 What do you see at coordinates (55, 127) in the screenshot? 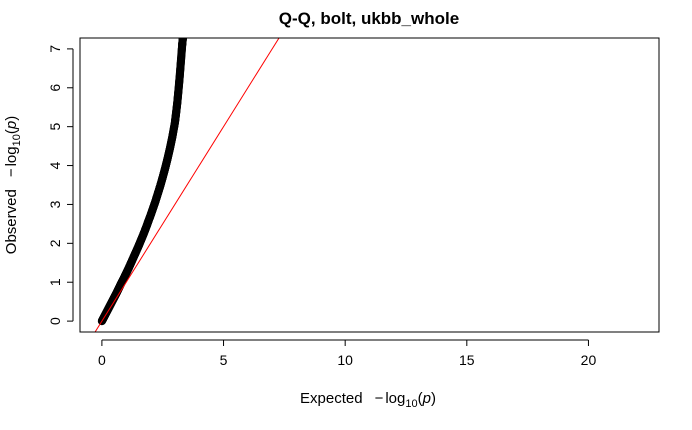
I see `y-tick-label: 5` at bounding box center [55, 127].